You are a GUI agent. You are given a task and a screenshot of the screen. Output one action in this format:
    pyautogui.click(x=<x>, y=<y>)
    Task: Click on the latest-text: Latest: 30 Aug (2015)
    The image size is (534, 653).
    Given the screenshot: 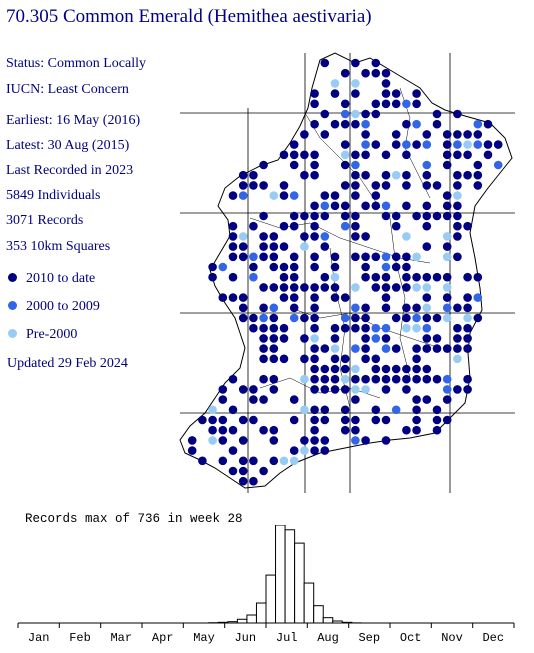 What is the action you would take?
    pyautogui.click(x=68, y=145)
    